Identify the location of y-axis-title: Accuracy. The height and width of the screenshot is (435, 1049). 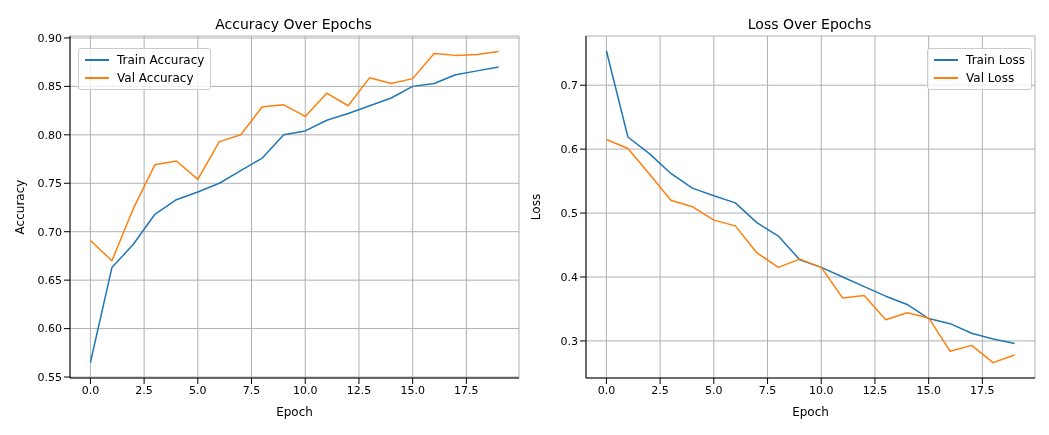
(20, 207).